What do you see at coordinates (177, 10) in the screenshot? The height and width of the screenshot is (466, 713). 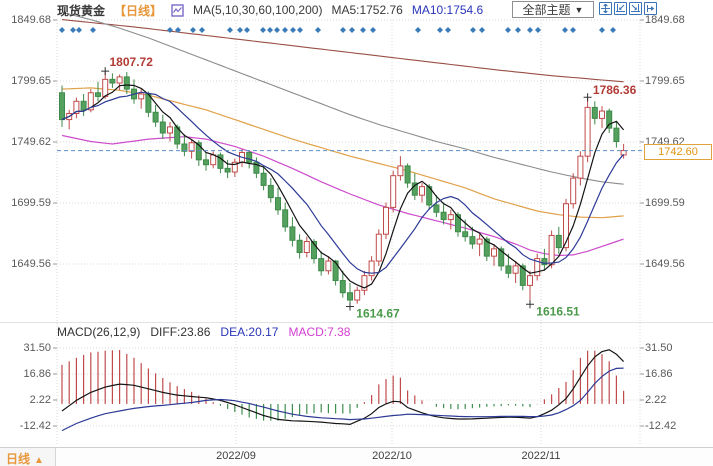 I see `kline-chart-icon` at bounding box center [177, 10].